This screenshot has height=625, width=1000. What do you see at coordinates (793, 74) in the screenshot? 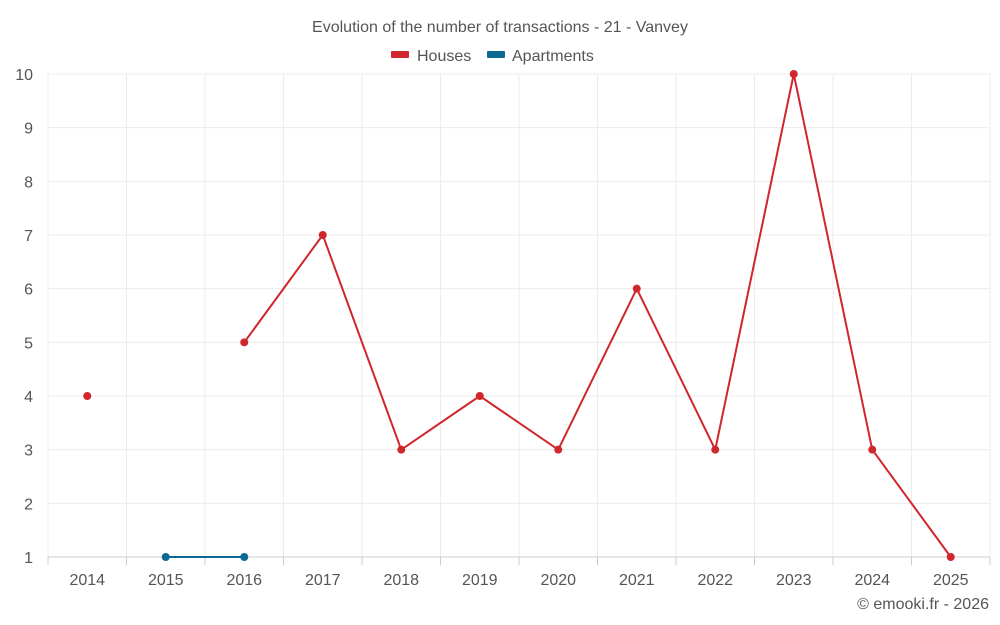
I see `data-point-houses-2023` at bounding box center [793, 74].